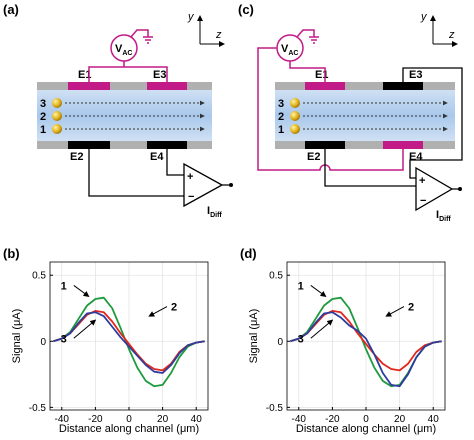 Image resolution: width=474 pixels, height=440 pixels. Describe the element at coordinates (11, 253) in the screenshot. I see `panel-label: (b)` at that location.